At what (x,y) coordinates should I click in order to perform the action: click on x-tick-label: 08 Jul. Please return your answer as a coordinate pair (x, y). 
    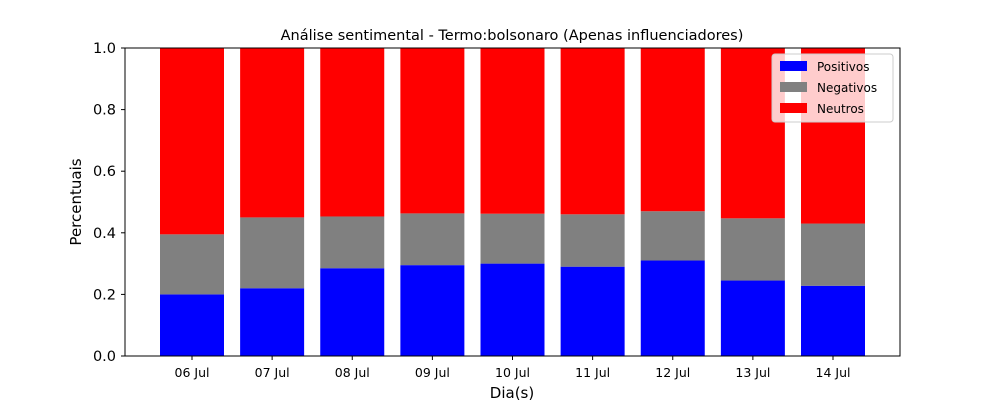
    Looking at the image, I should click on (352, 372).